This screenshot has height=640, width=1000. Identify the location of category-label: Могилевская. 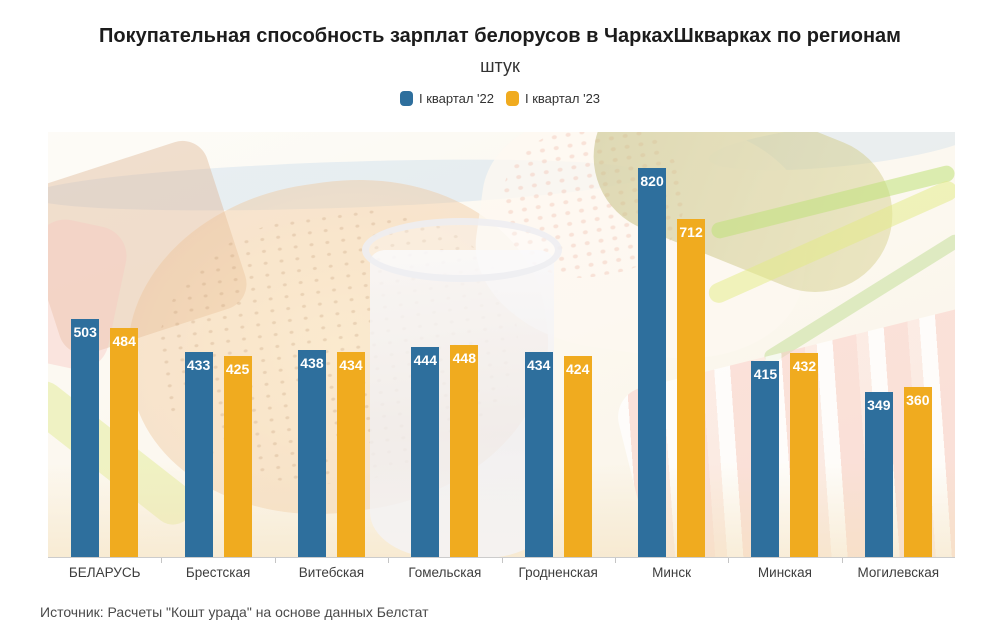
(898, 572).